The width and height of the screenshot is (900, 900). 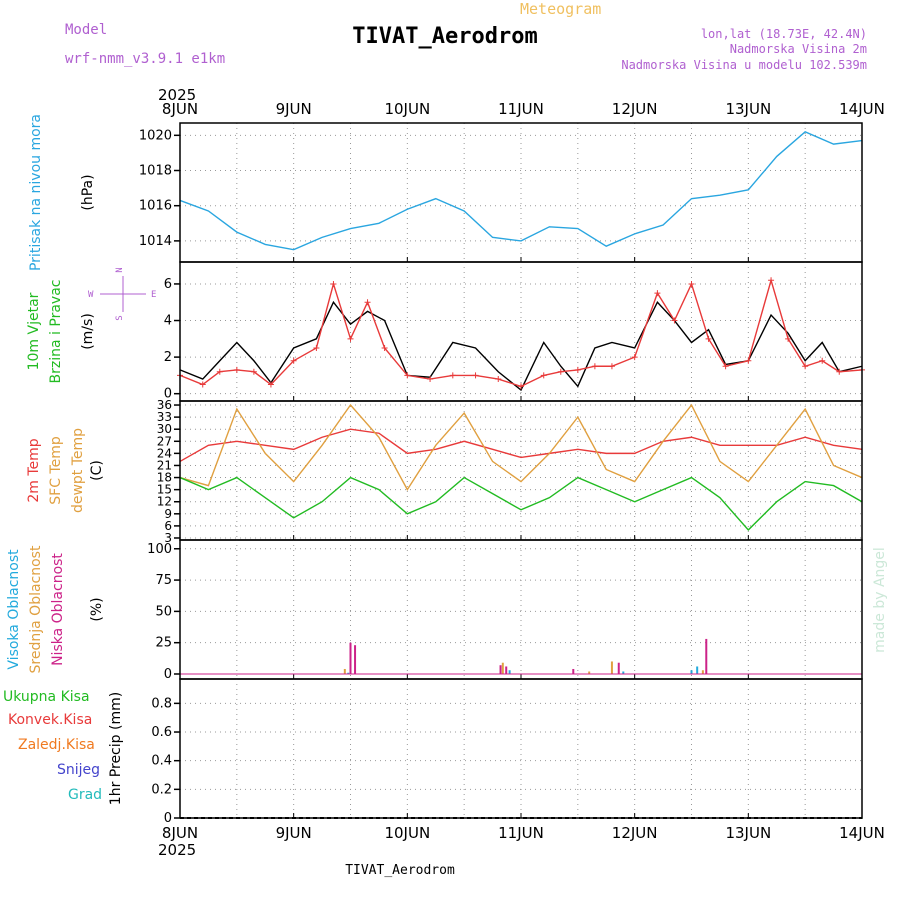 I want to click on y-axis-label: (m/s), so click(x=88, y=331).